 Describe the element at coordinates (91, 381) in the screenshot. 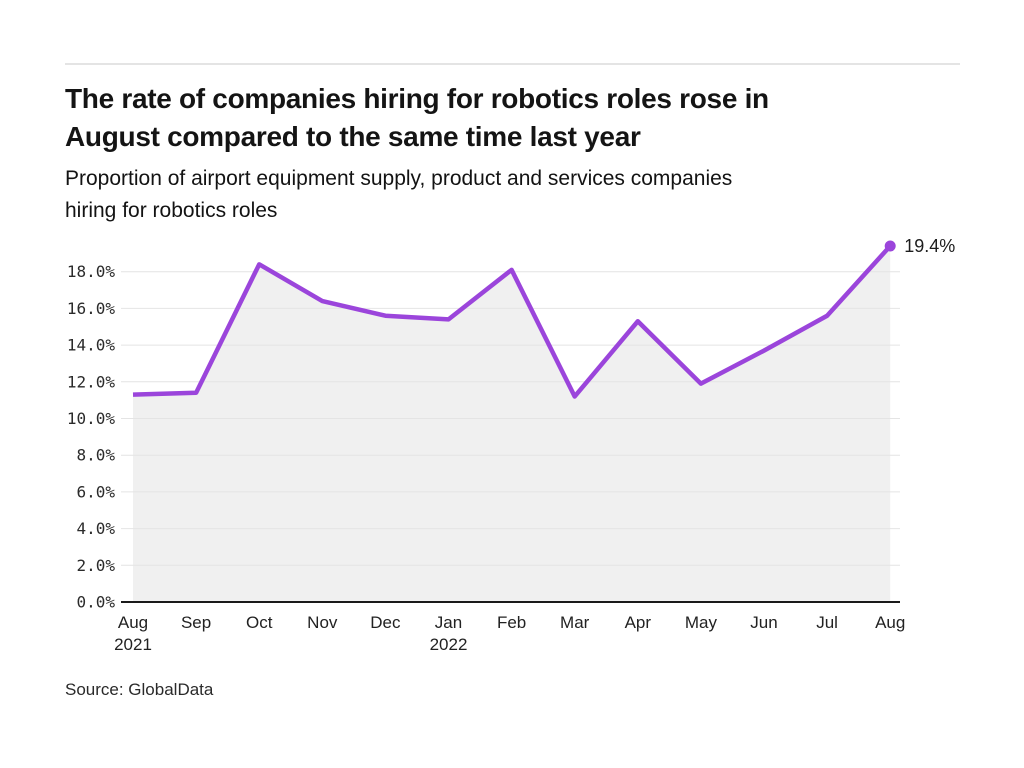

I see `y-axis-tick-label: 12.0%` at that location.